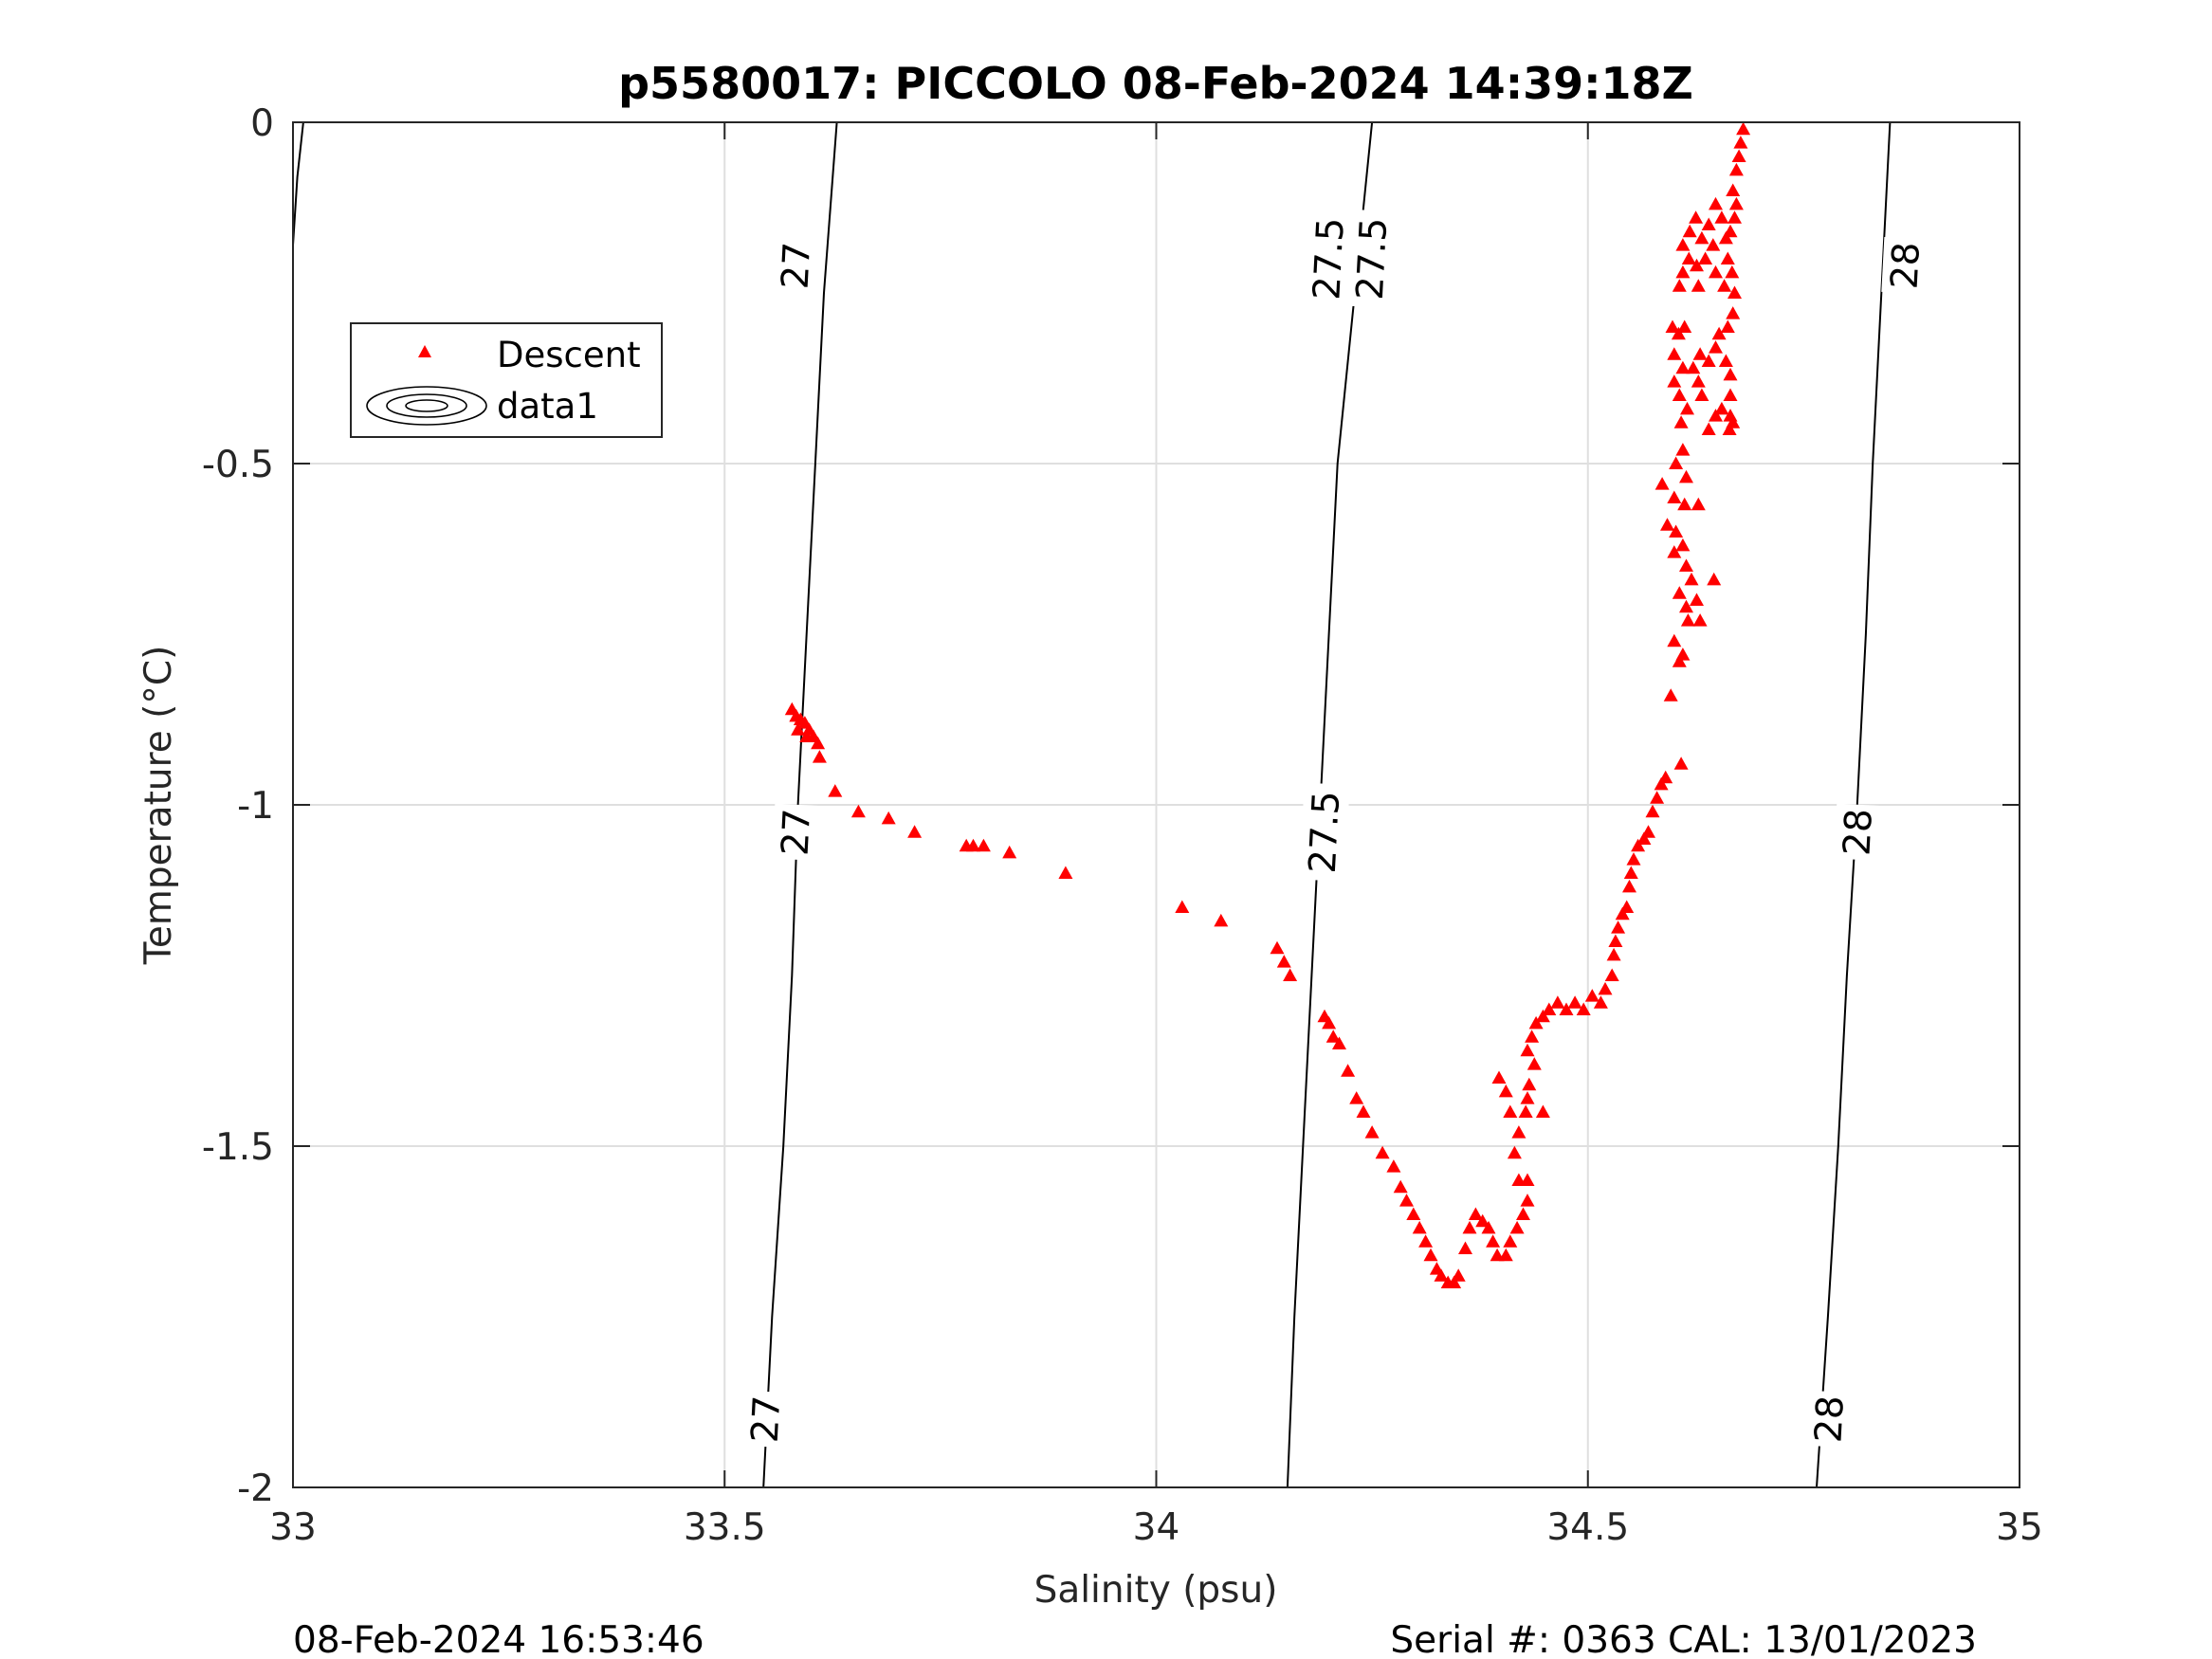 The image size is (2212, 1659). I want to click on contour-ellipses-icon, so click(426, 406).